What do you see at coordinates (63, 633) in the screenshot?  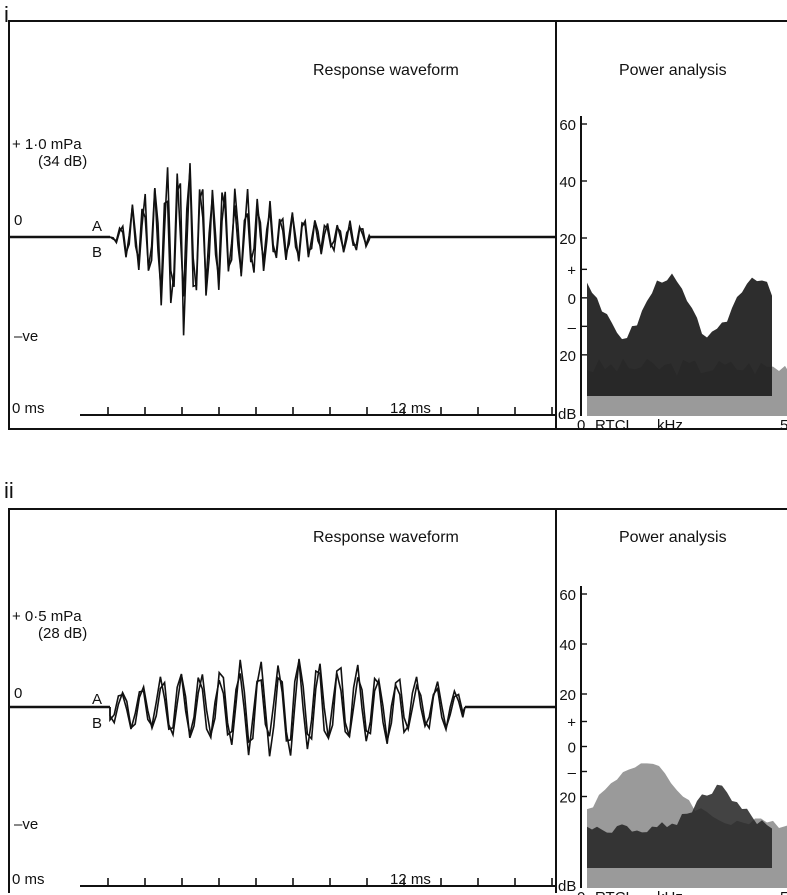 I see `amplitude-db-label: (28 dB)` at bounding box center [63, 633].